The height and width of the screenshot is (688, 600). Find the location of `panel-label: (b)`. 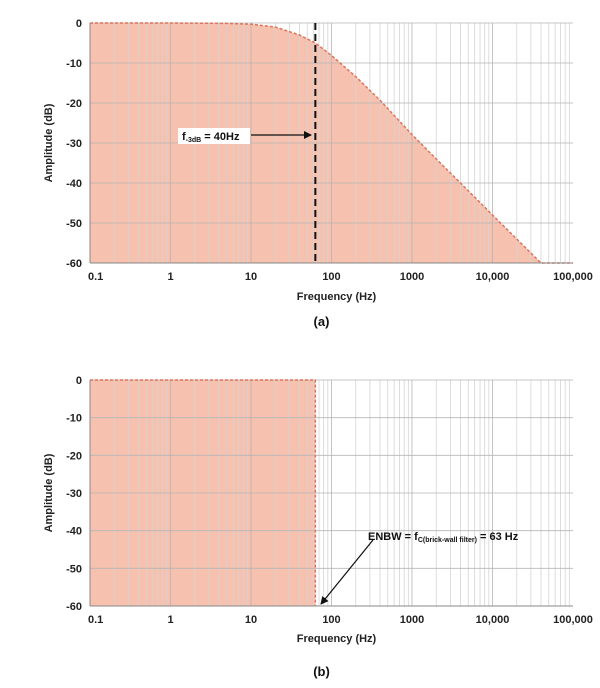

panel-label: (b) is located at coordinates (321, 671).